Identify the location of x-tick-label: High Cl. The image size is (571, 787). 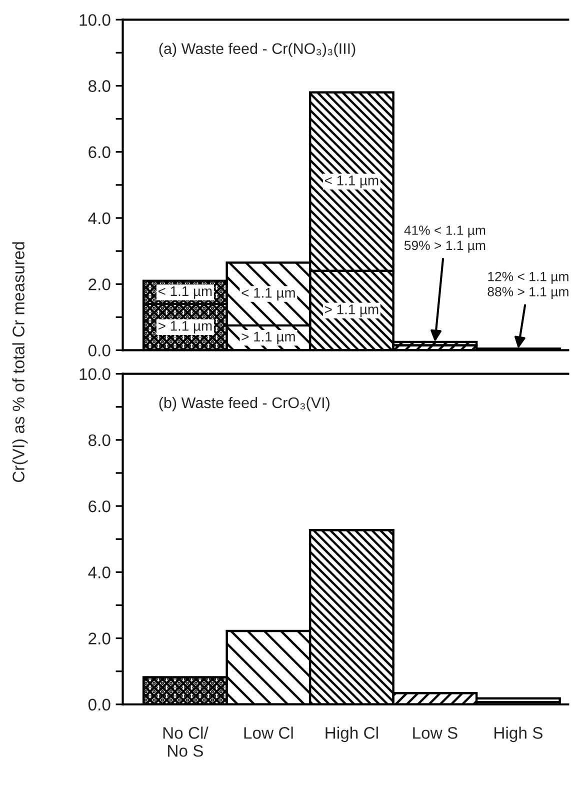
(352, 734).